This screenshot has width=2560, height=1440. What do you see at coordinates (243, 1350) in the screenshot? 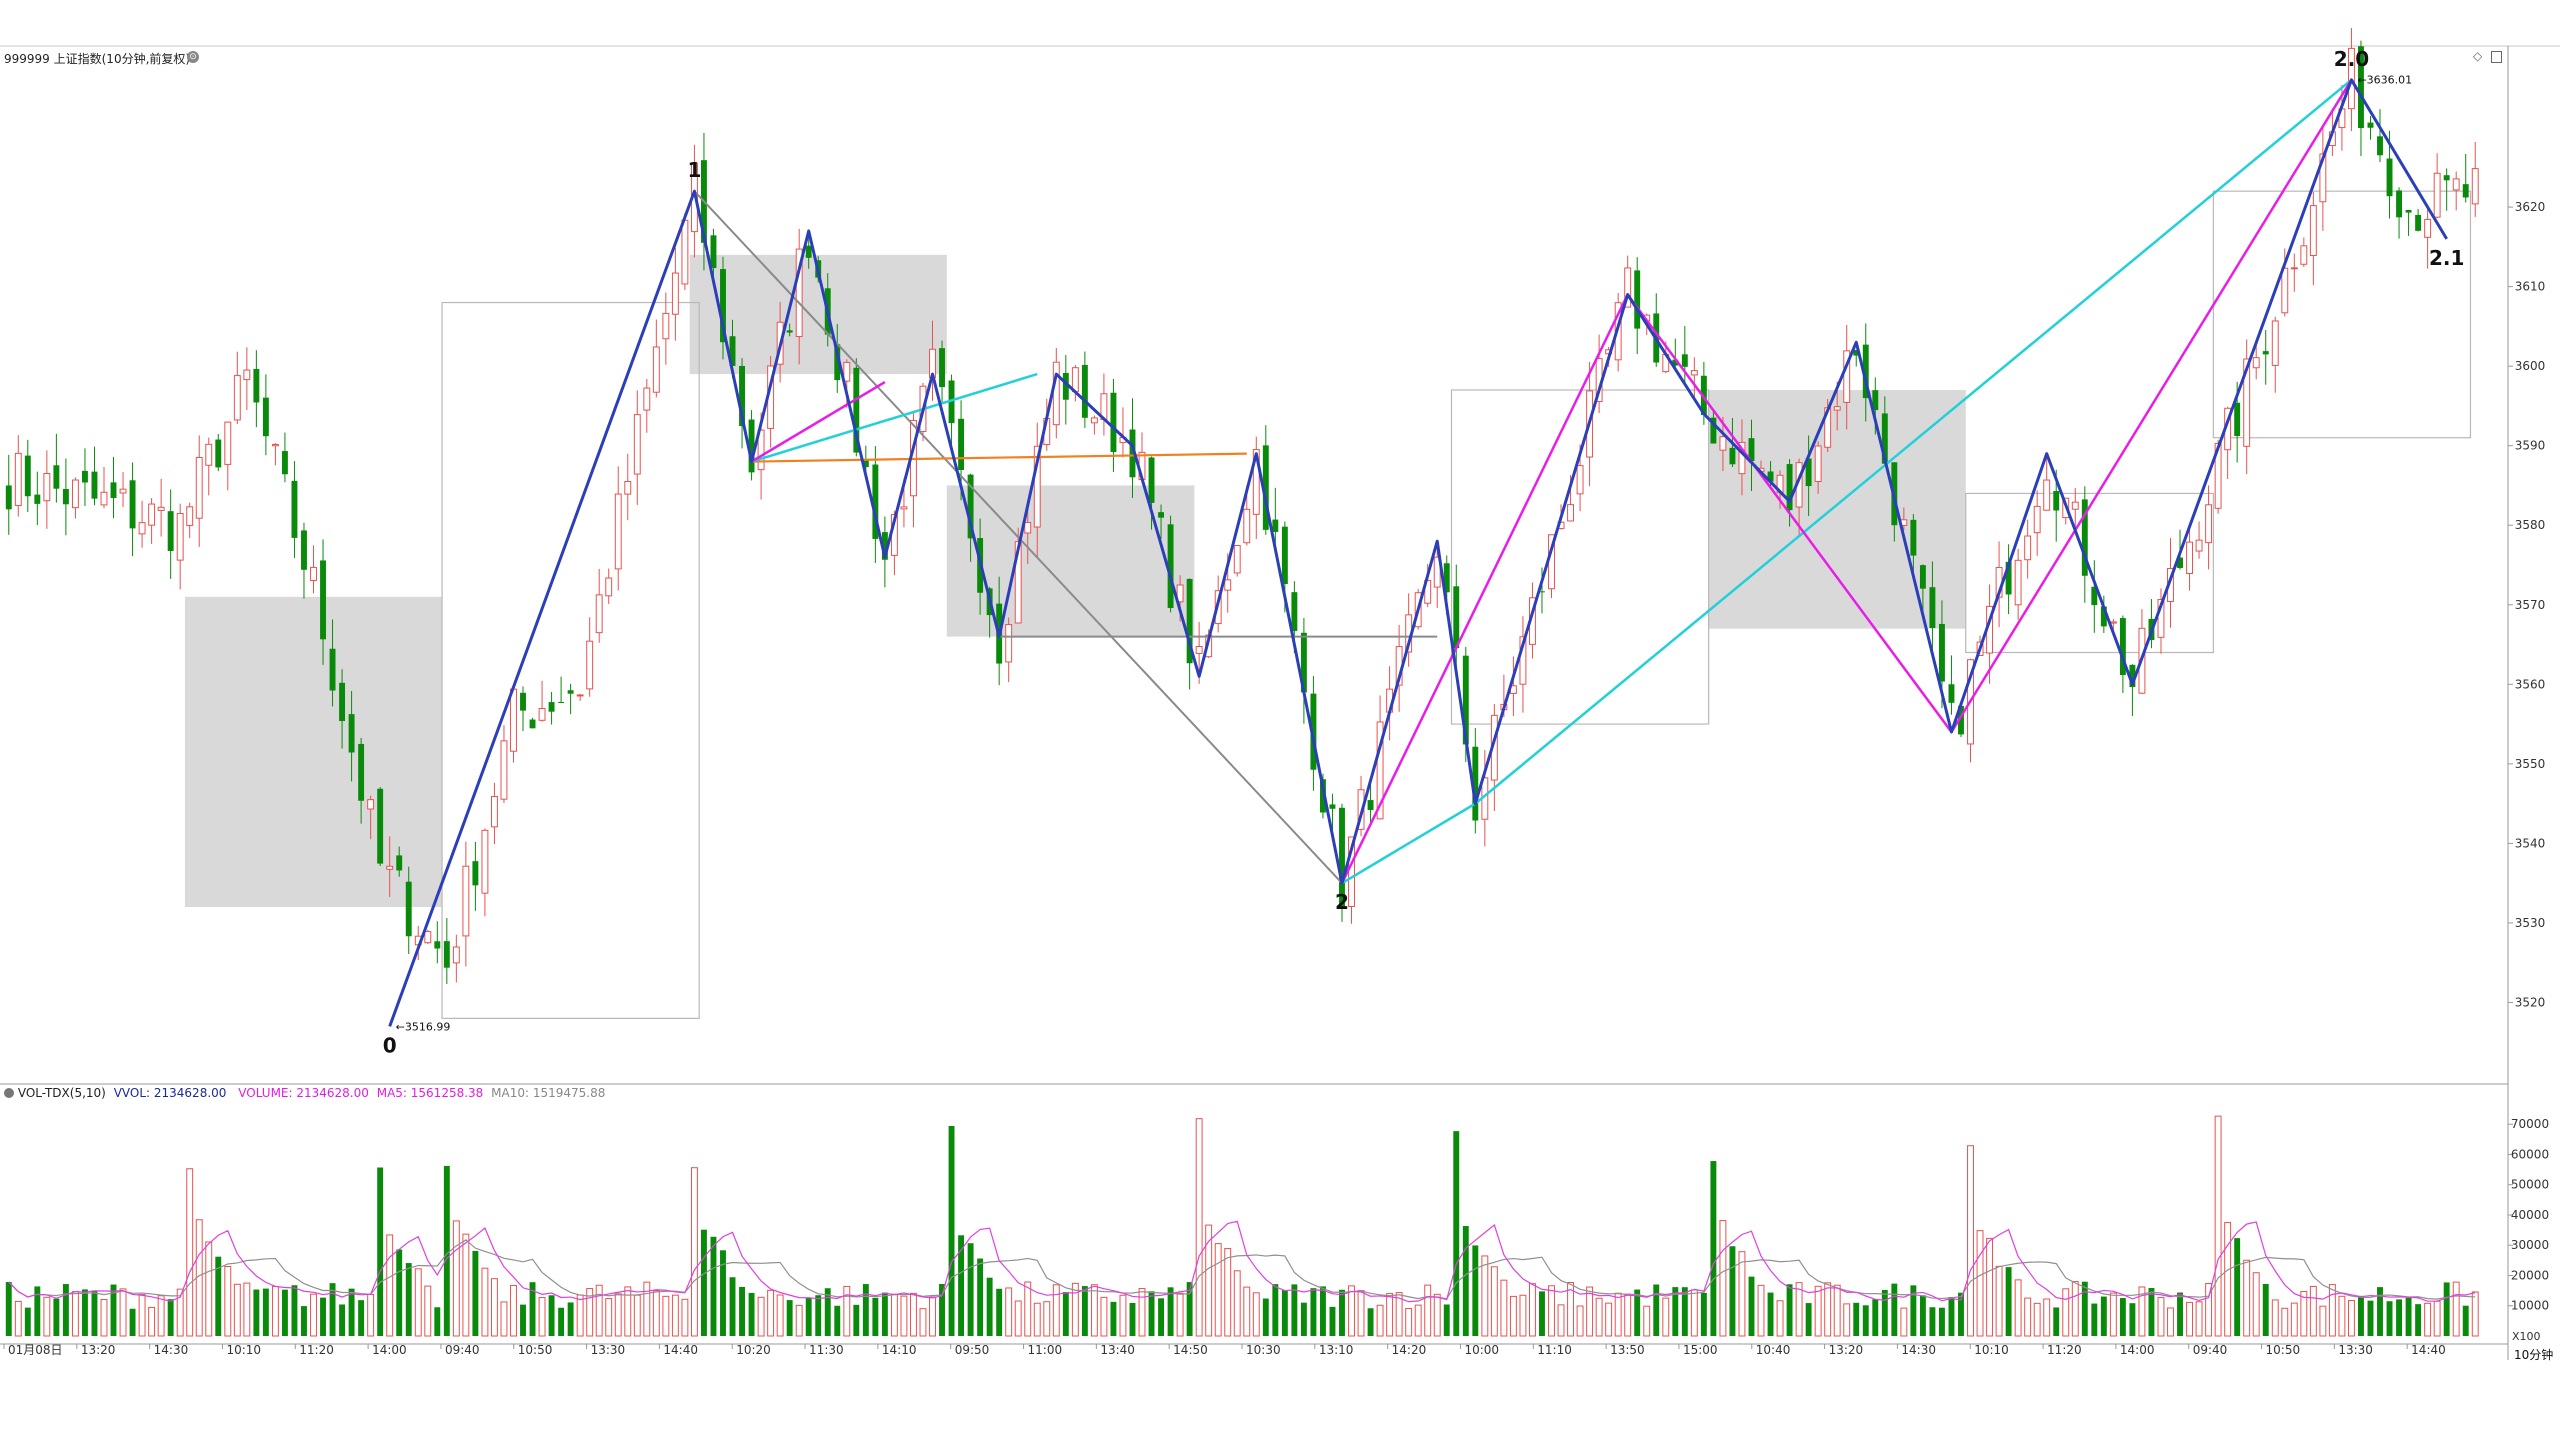
I see `time-tick-label: 10:10` at bounding box center [243, 1350].